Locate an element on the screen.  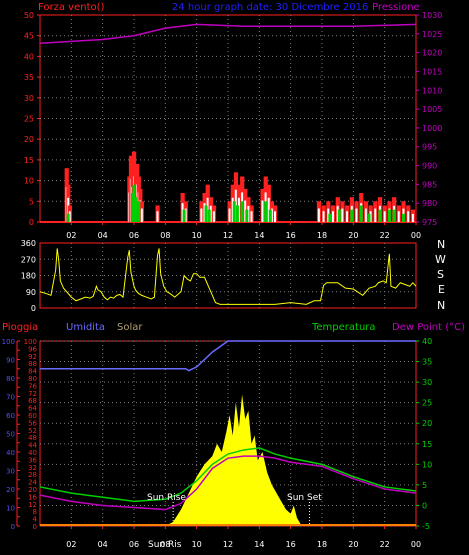
humidity-y-tick-label: 0 is located at coordinates (35, 527).